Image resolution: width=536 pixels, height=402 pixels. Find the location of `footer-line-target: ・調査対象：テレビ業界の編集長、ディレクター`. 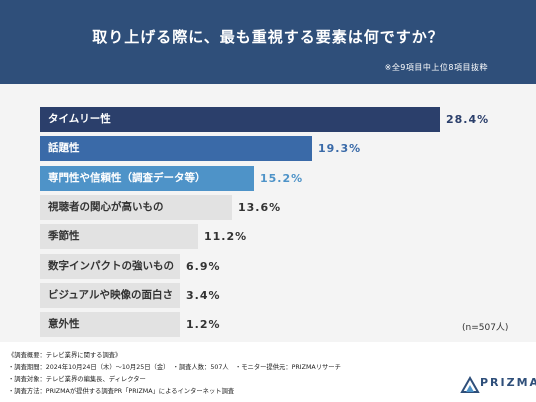

footer-line-target: ・調査対象：テレビ業界の編集長、ディレクター is located at coordinates (77, 379).